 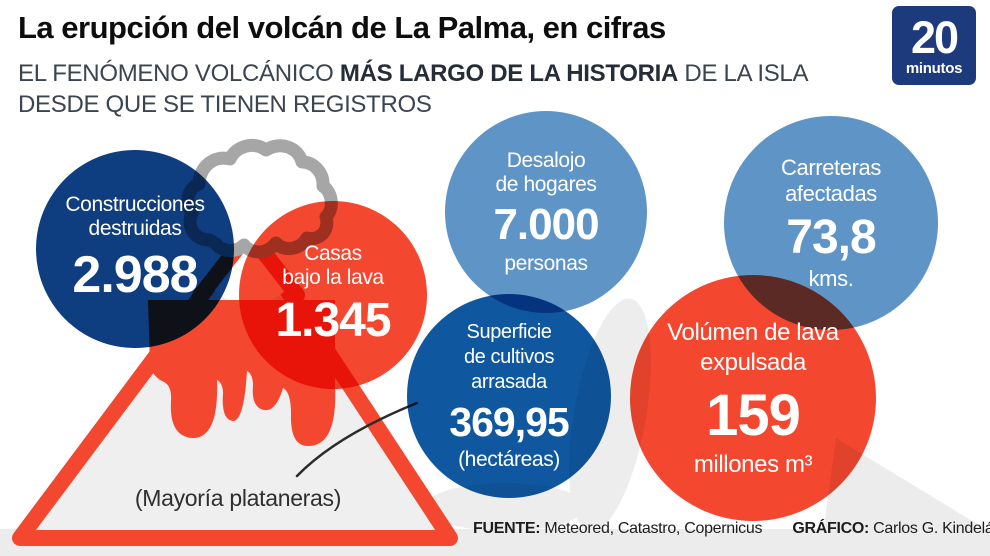 I want to click on smoke-wedge-right, so click(x=905, y=497).